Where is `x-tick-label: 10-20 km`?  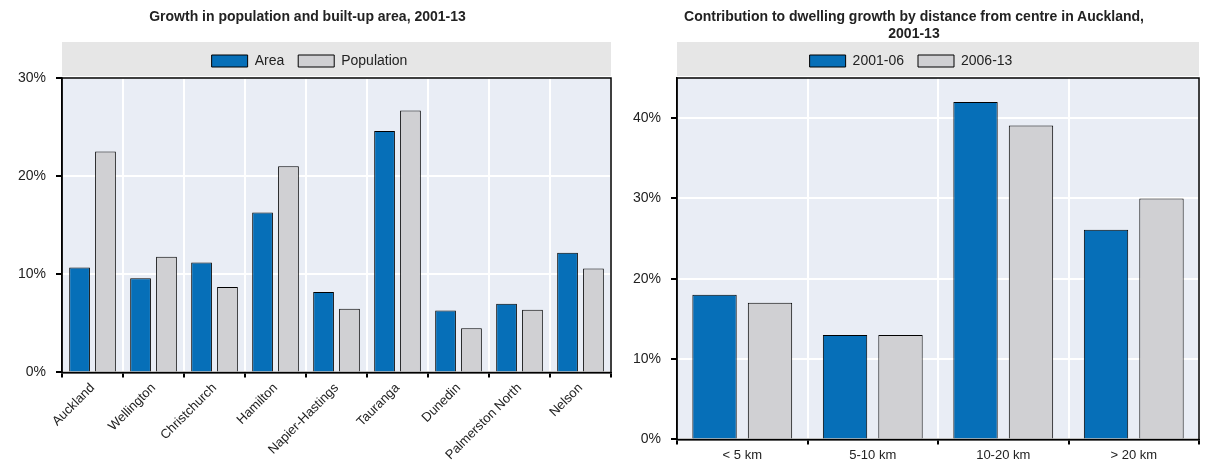 x-tick-label: 10-20 km is located at coordinates (1003, 454).